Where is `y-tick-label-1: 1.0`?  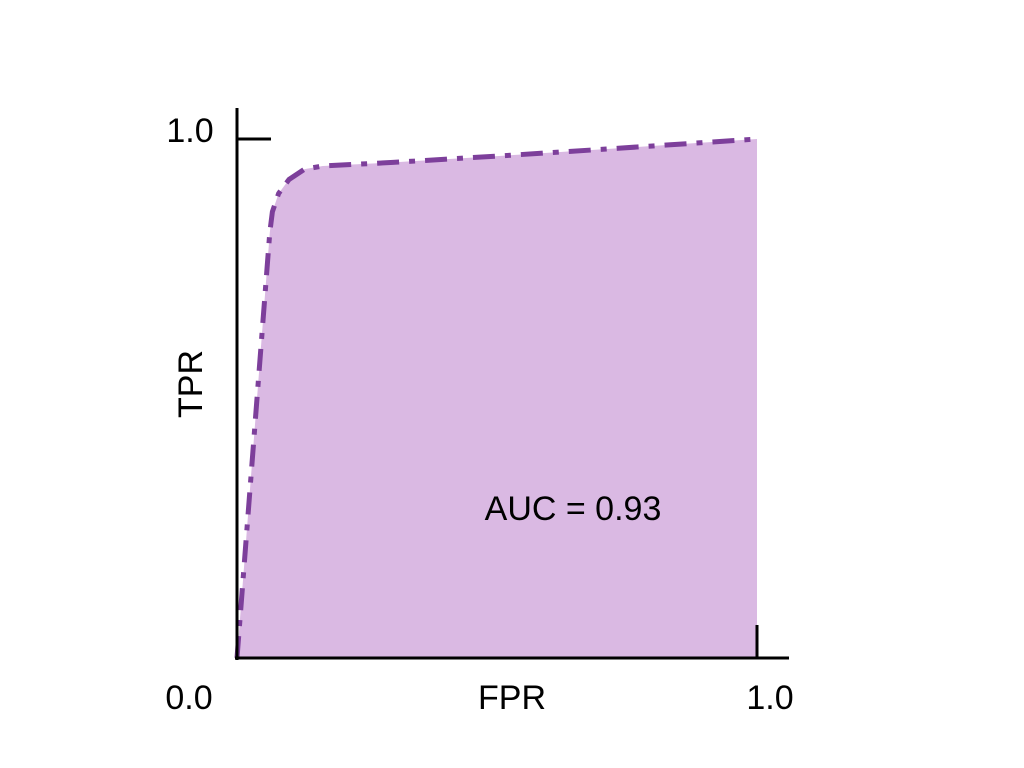
y-tick-label-1: 1.0 is located at coordinates (189, 131).